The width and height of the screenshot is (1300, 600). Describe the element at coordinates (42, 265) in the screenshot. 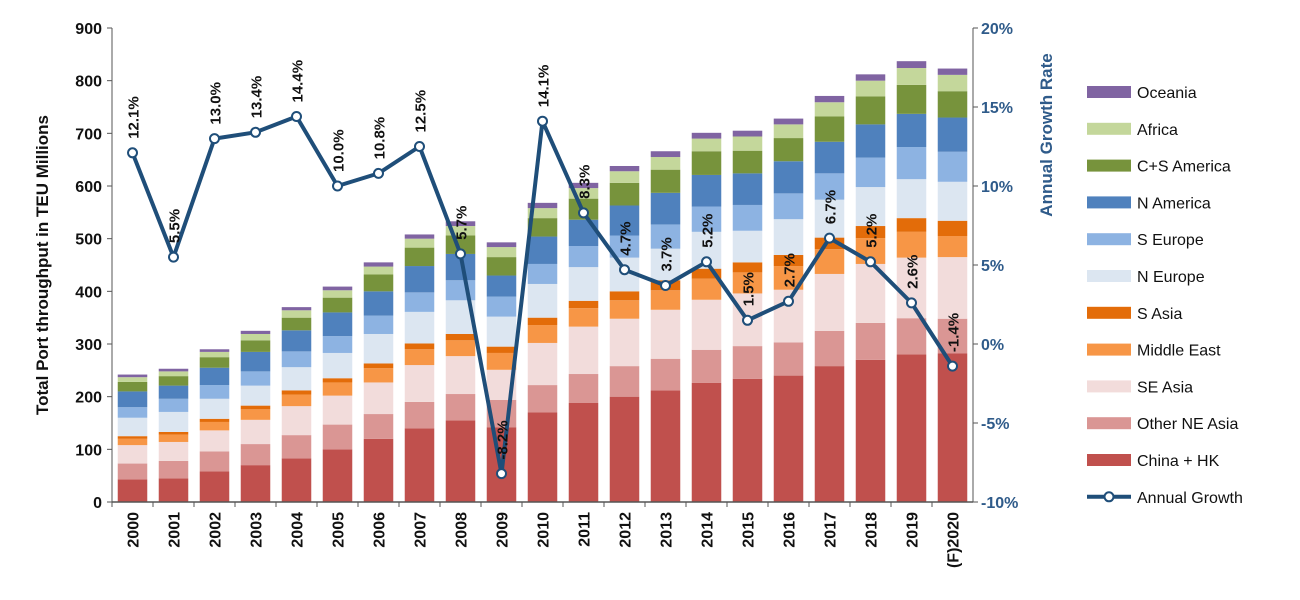

I see `y-axis-title: Total Port throughput in TEU Millions` at that location.